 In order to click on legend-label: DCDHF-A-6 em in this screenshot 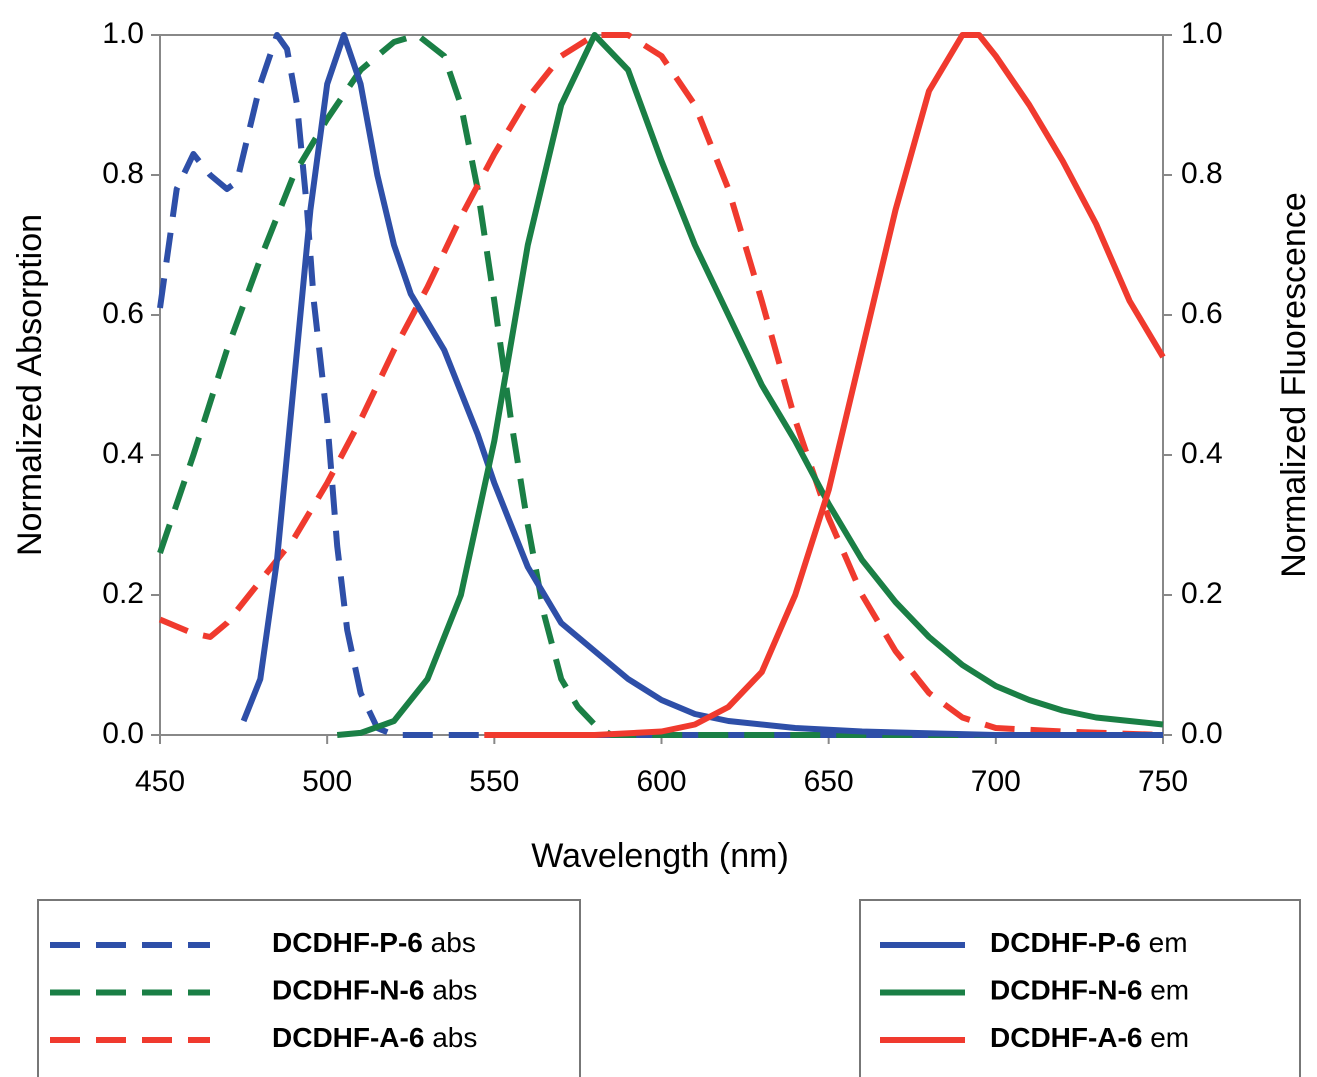, I will do `click(1089, 1037)`.